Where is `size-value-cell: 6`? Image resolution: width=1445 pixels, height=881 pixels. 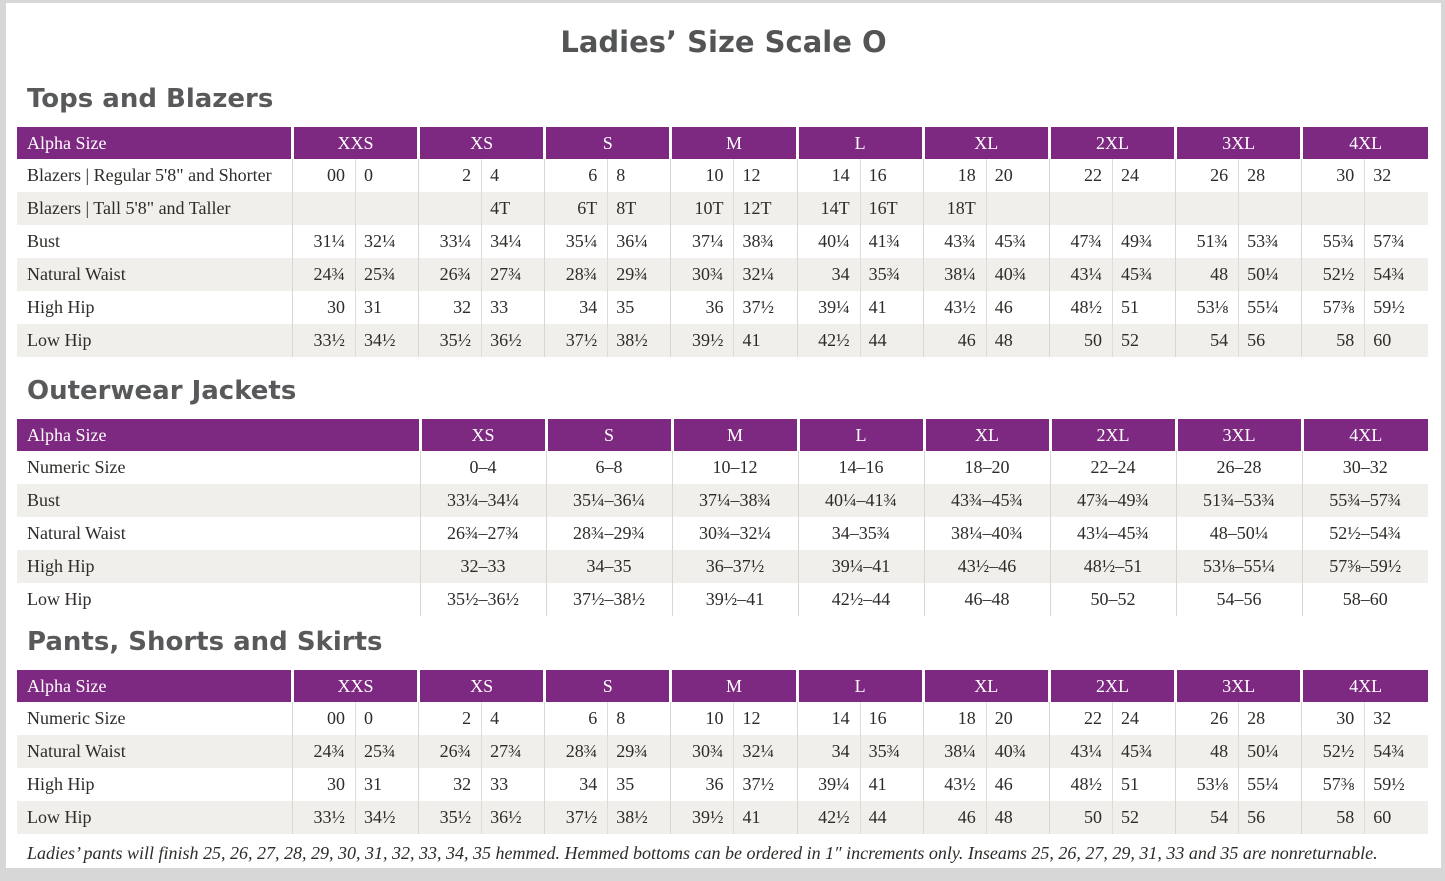 size-value-cell: 6 is located at coordinates (576, 175).